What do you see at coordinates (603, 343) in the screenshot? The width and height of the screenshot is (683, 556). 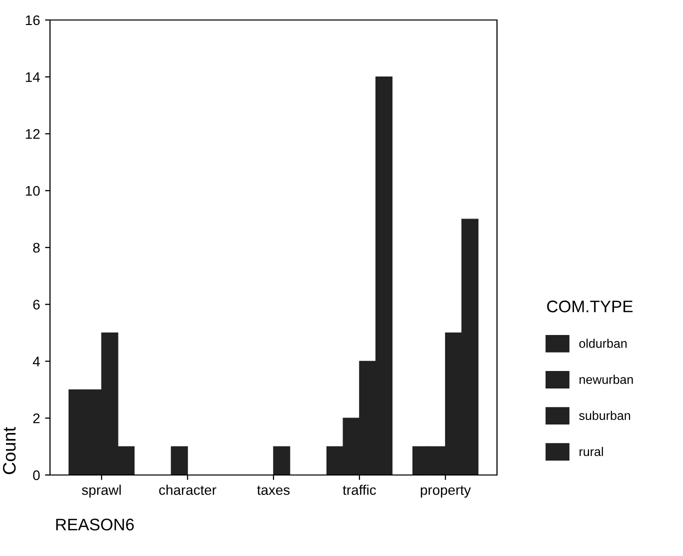 I see `legend-label: oldurban` at bounding box center [603, 343].